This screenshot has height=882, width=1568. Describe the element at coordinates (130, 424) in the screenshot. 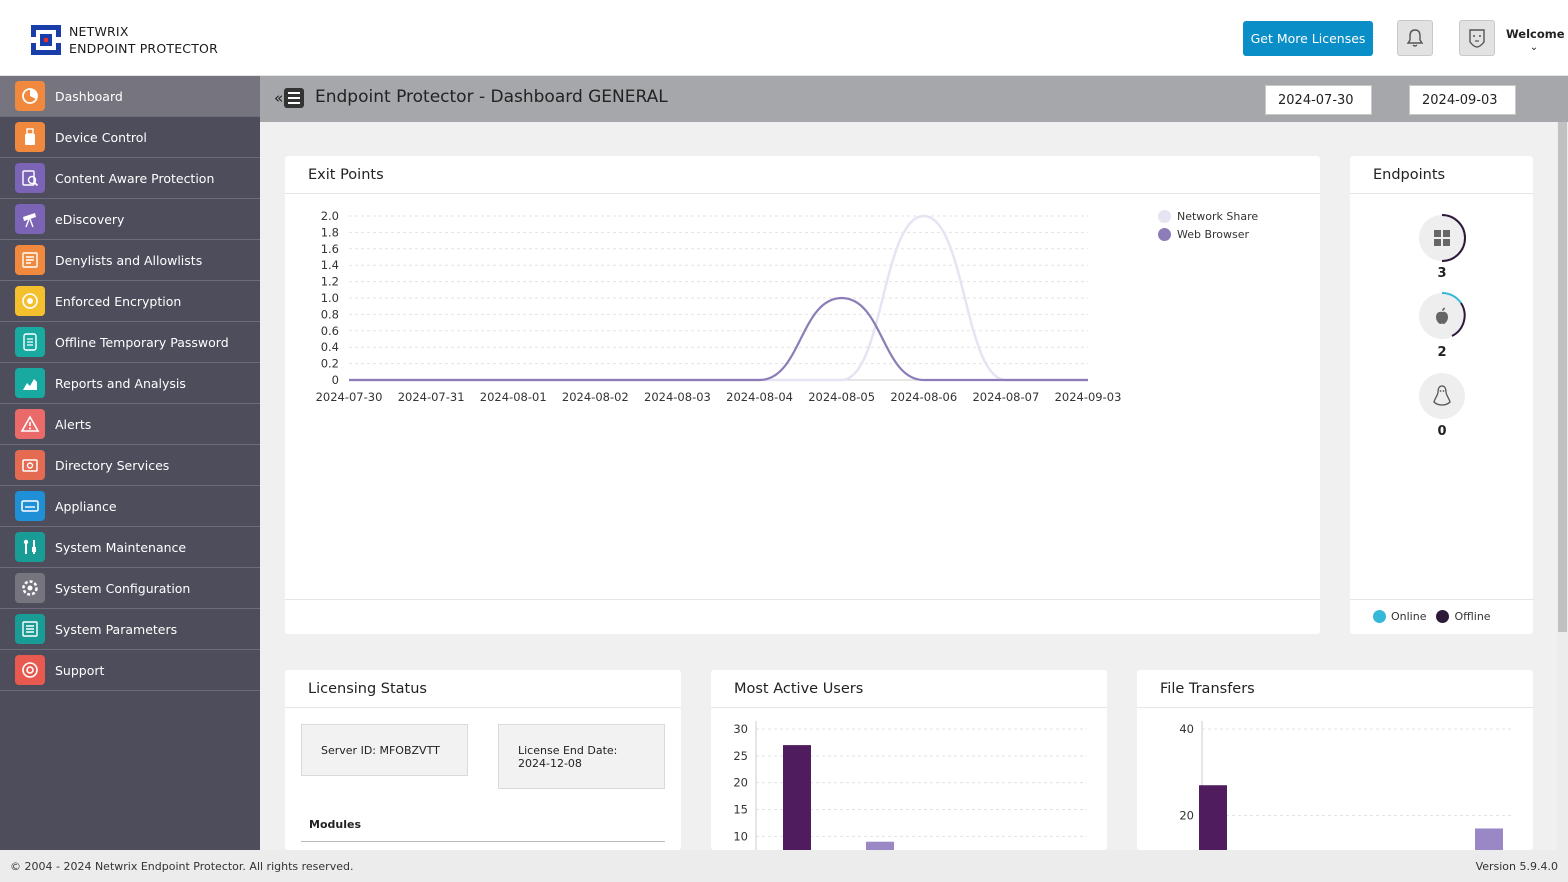

I see `sidebar-item-alerts: Alerts` at that location.